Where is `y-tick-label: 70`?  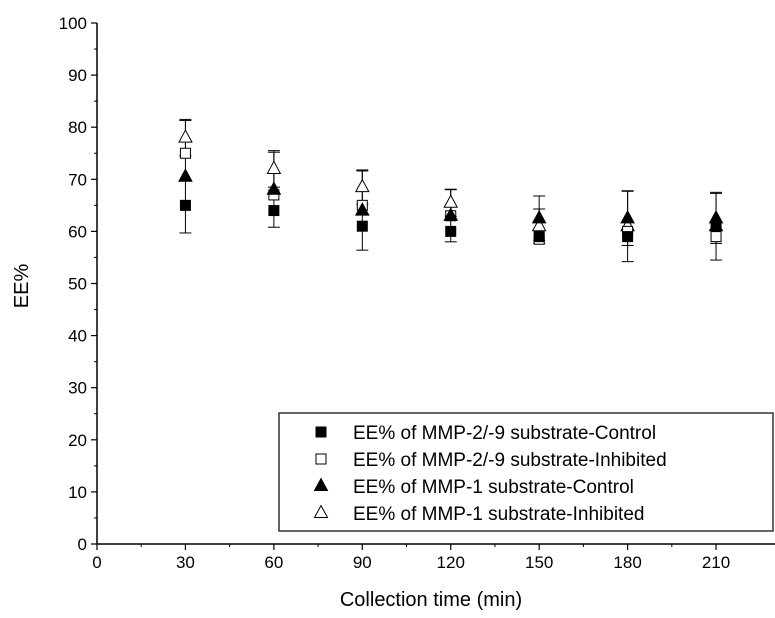
y-tick-label: 70 is located at coordinates (77, 179).